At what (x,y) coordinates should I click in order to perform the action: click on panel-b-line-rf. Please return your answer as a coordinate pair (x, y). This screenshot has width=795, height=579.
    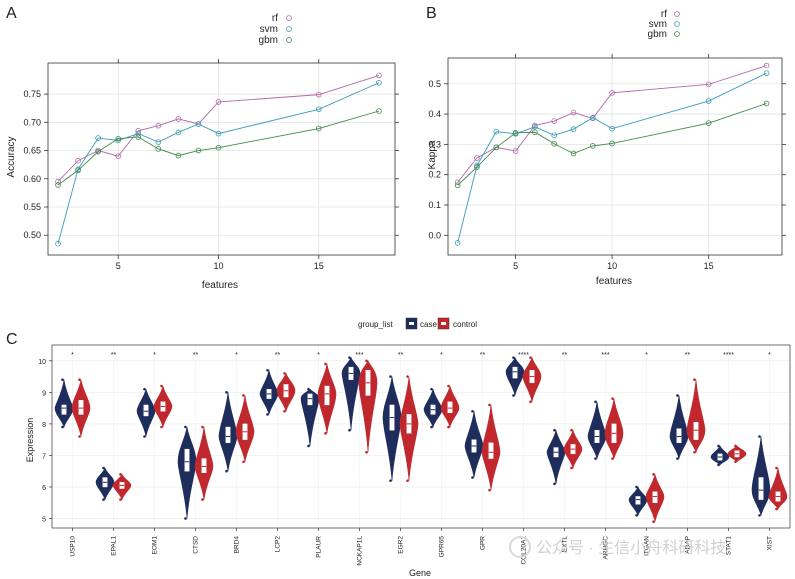
    Looking at the image, I should click on (612, 124).